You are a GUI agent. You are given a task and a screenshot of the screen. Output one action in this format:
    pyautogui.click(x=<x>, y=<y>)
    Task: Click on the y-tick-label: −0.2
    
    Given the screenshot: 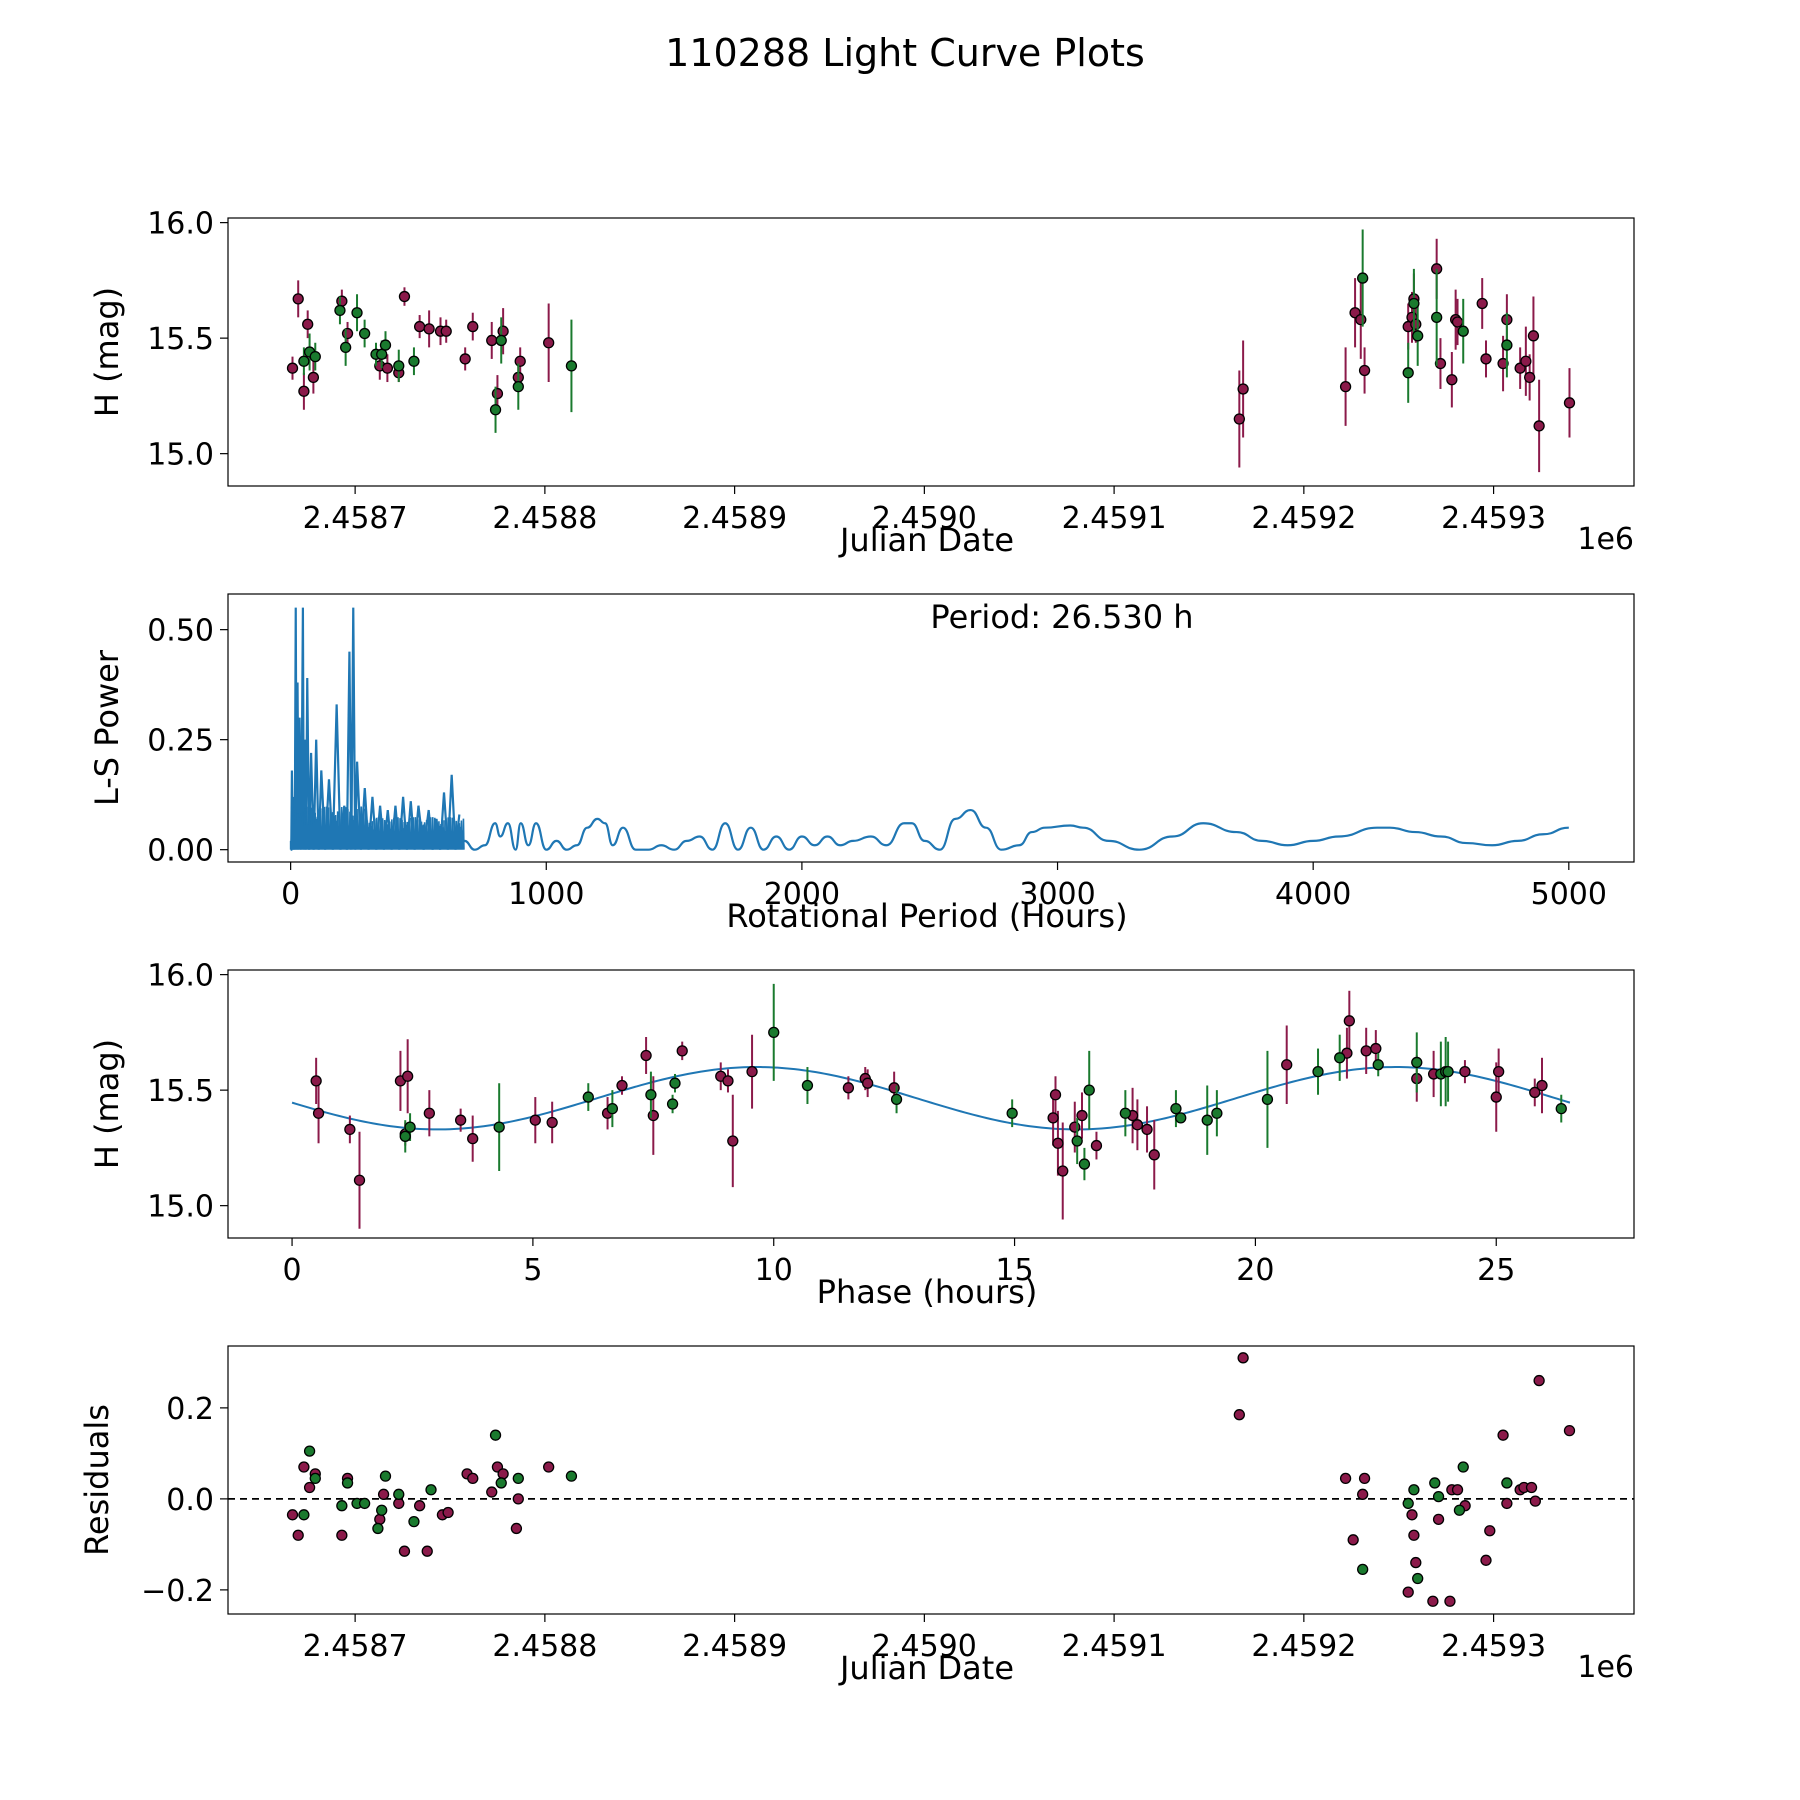 What is the action you would take?
    pyautogui.click(x=177, y=1591)
    